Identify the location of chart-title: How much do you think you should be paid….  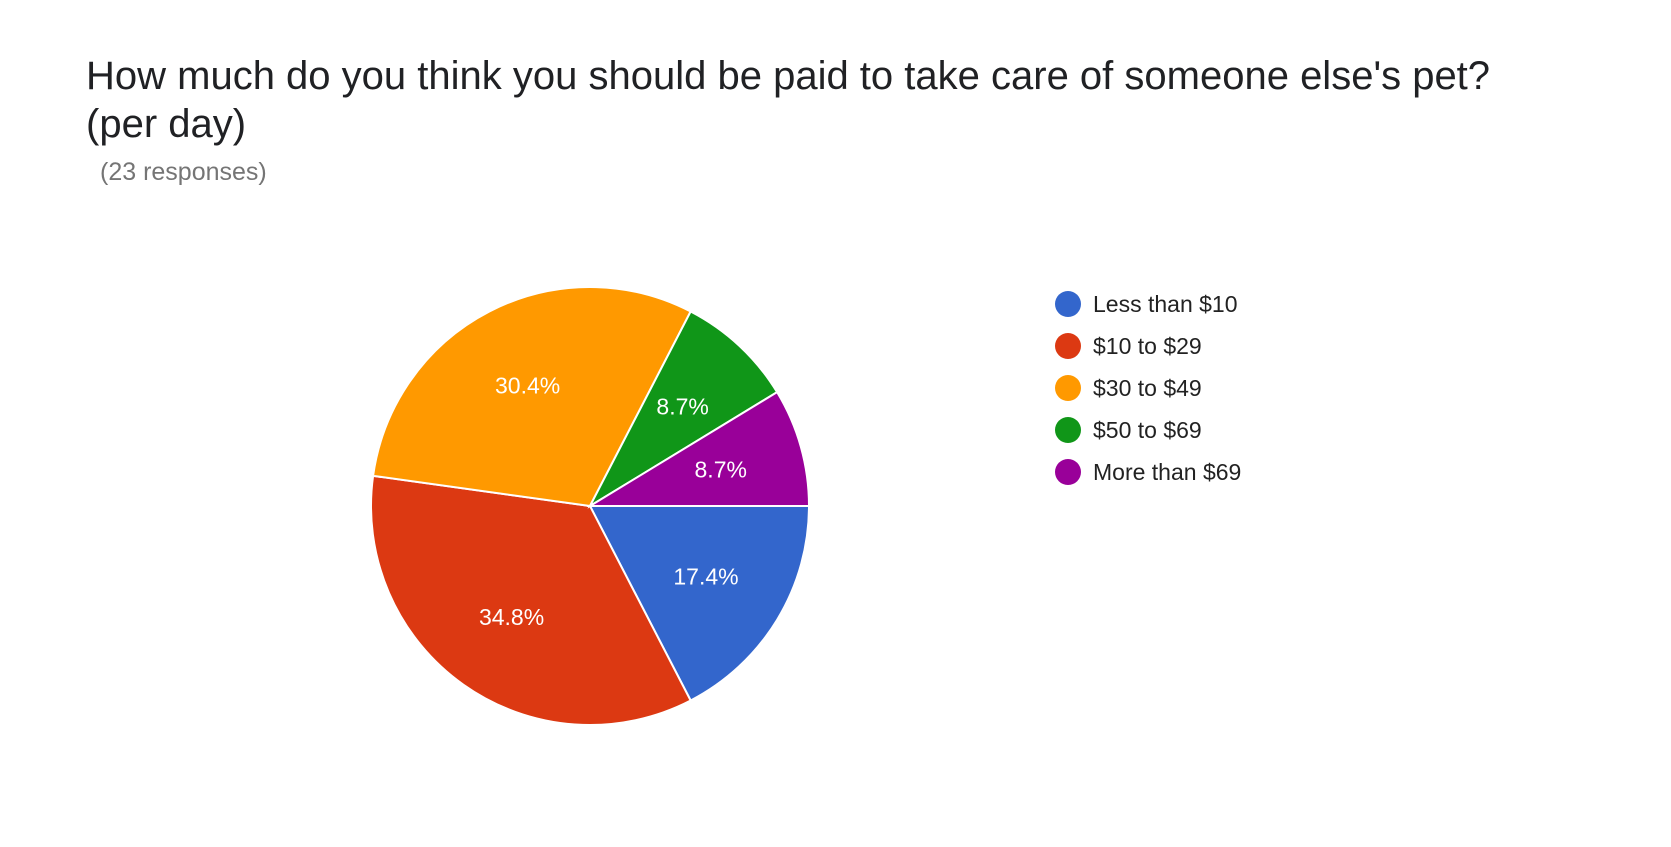
(788, 100).